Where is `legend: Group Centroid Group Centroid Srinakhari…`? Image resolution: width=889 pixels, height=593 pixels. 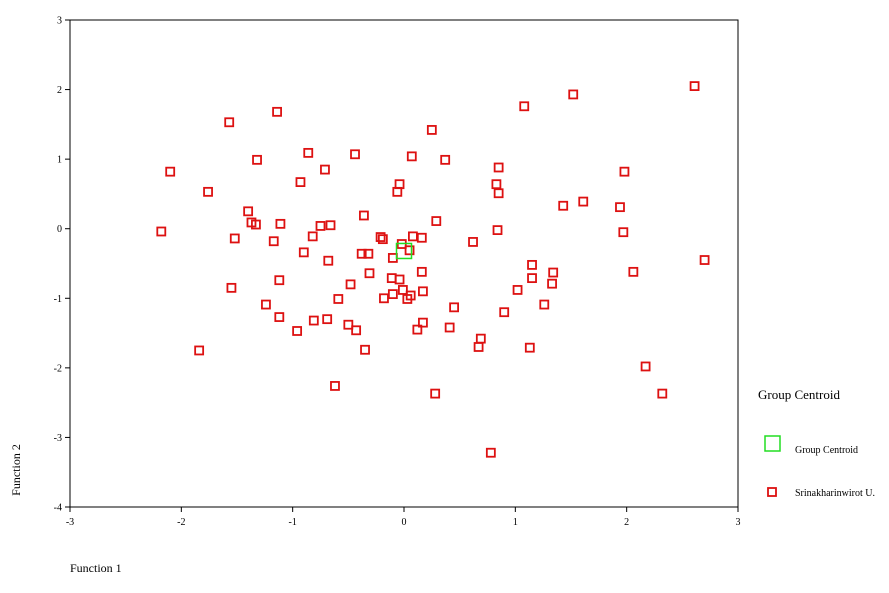 legend: Group Centroid Group Centroid Srinakhari… is located at coordinates (816, 443).